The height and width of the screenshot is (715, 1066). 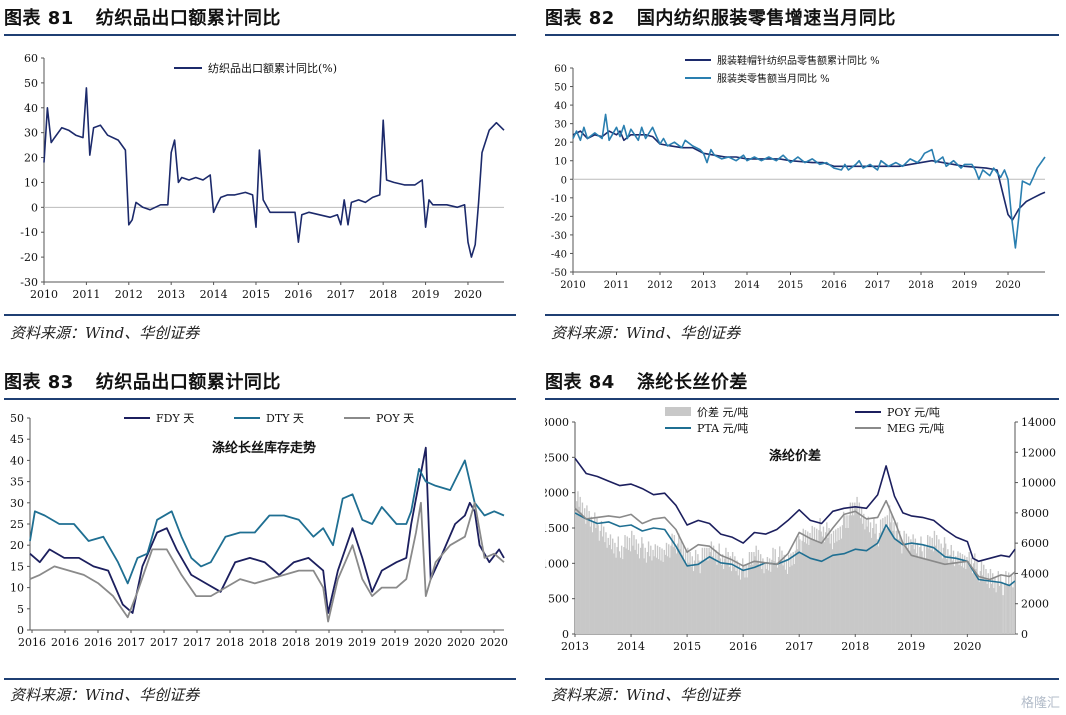 I want to click on chart-inner-title: 涤纶价差, so click(x=795, y=456).